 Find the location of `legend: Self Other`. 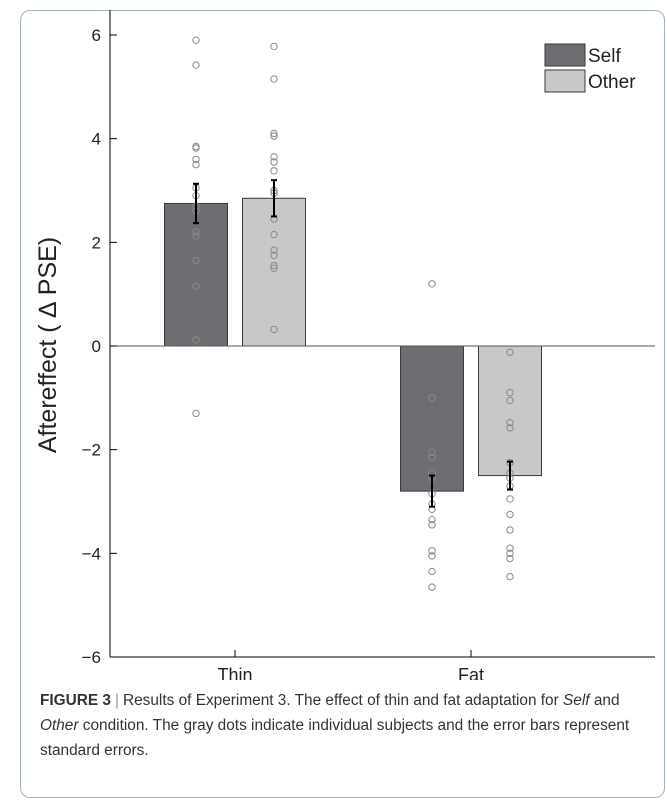

legend: Self Other is located at coordinates (590, 68).